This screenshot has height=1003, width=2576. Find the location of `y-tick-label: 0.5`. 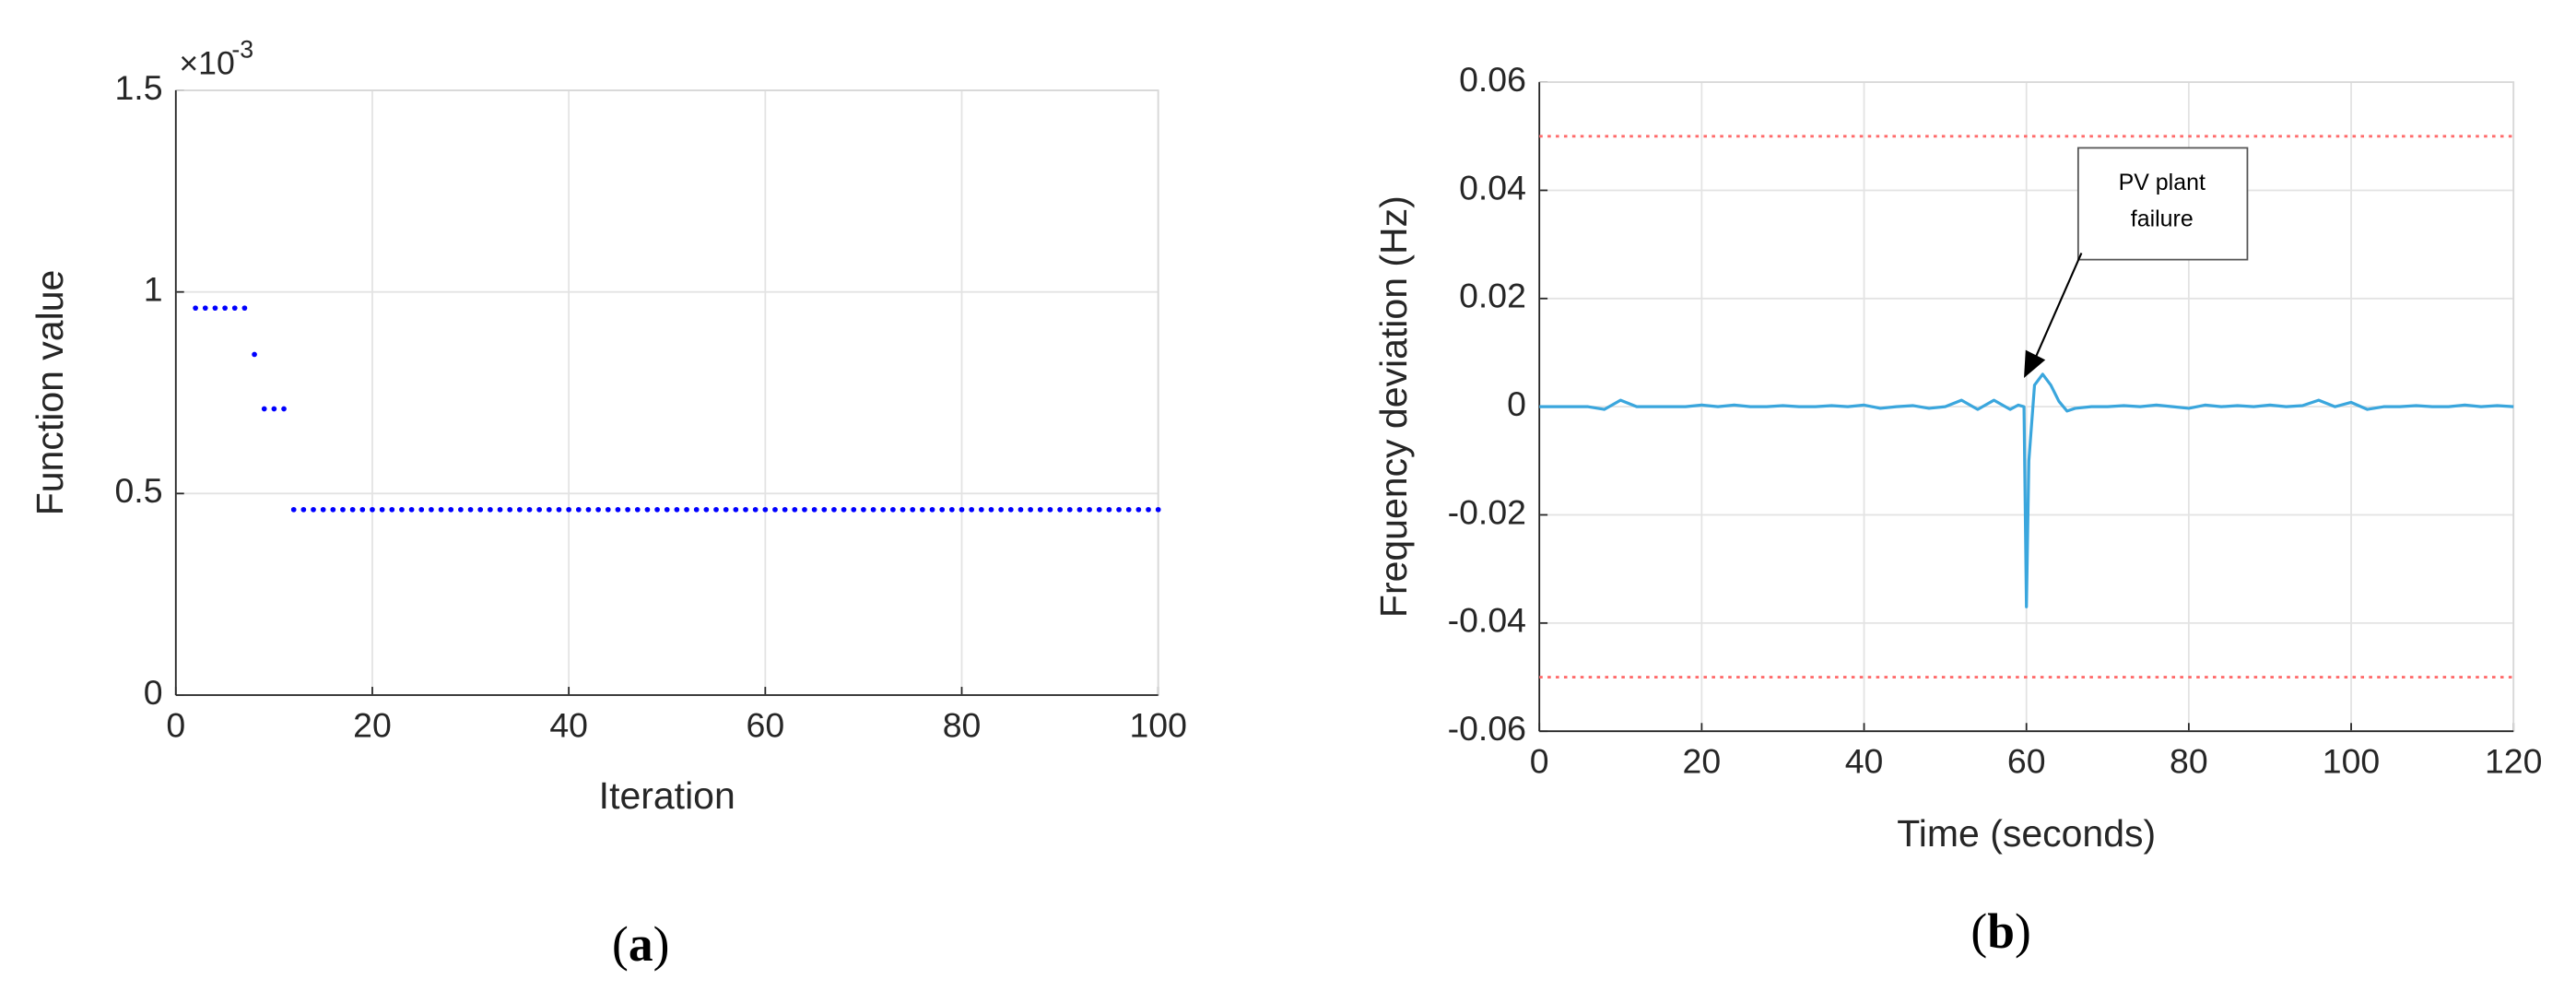

y-tick-label: 0.5 is located at coordinates (138, 490).